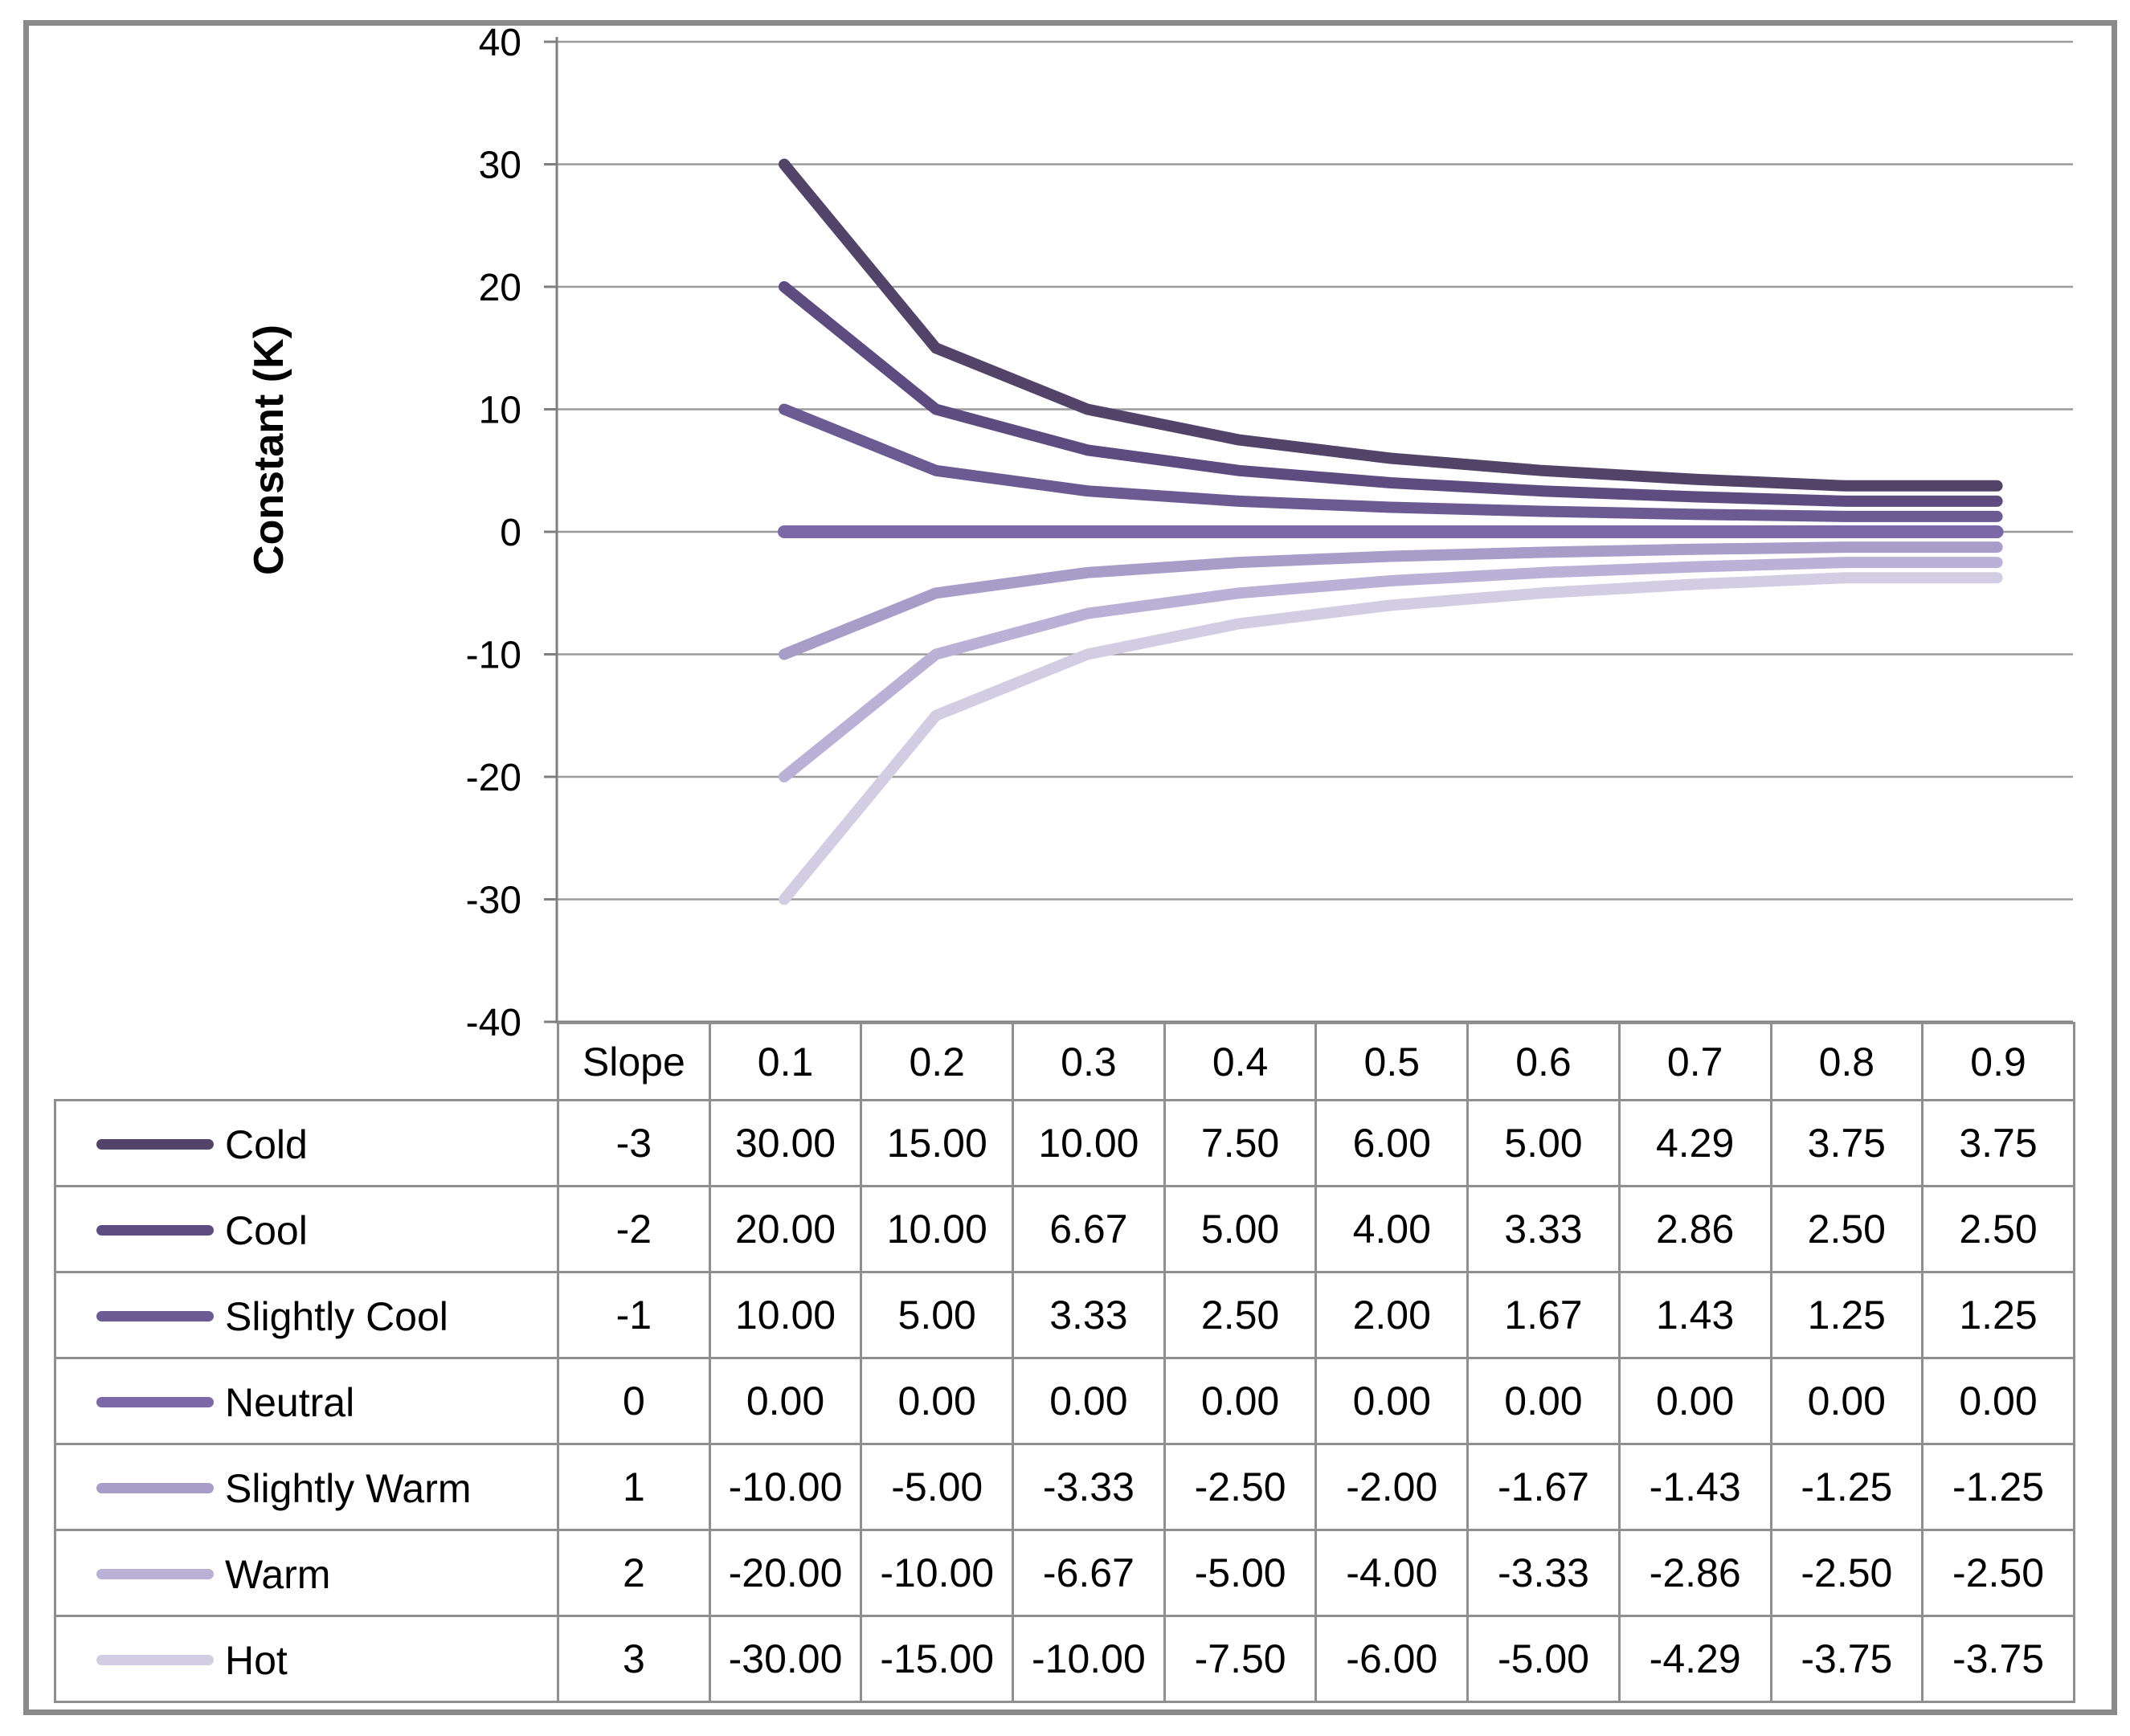 This screenshot has height=1736, width=2130. I want to click on y-axis-title: Constant (K), so click(269, 450).